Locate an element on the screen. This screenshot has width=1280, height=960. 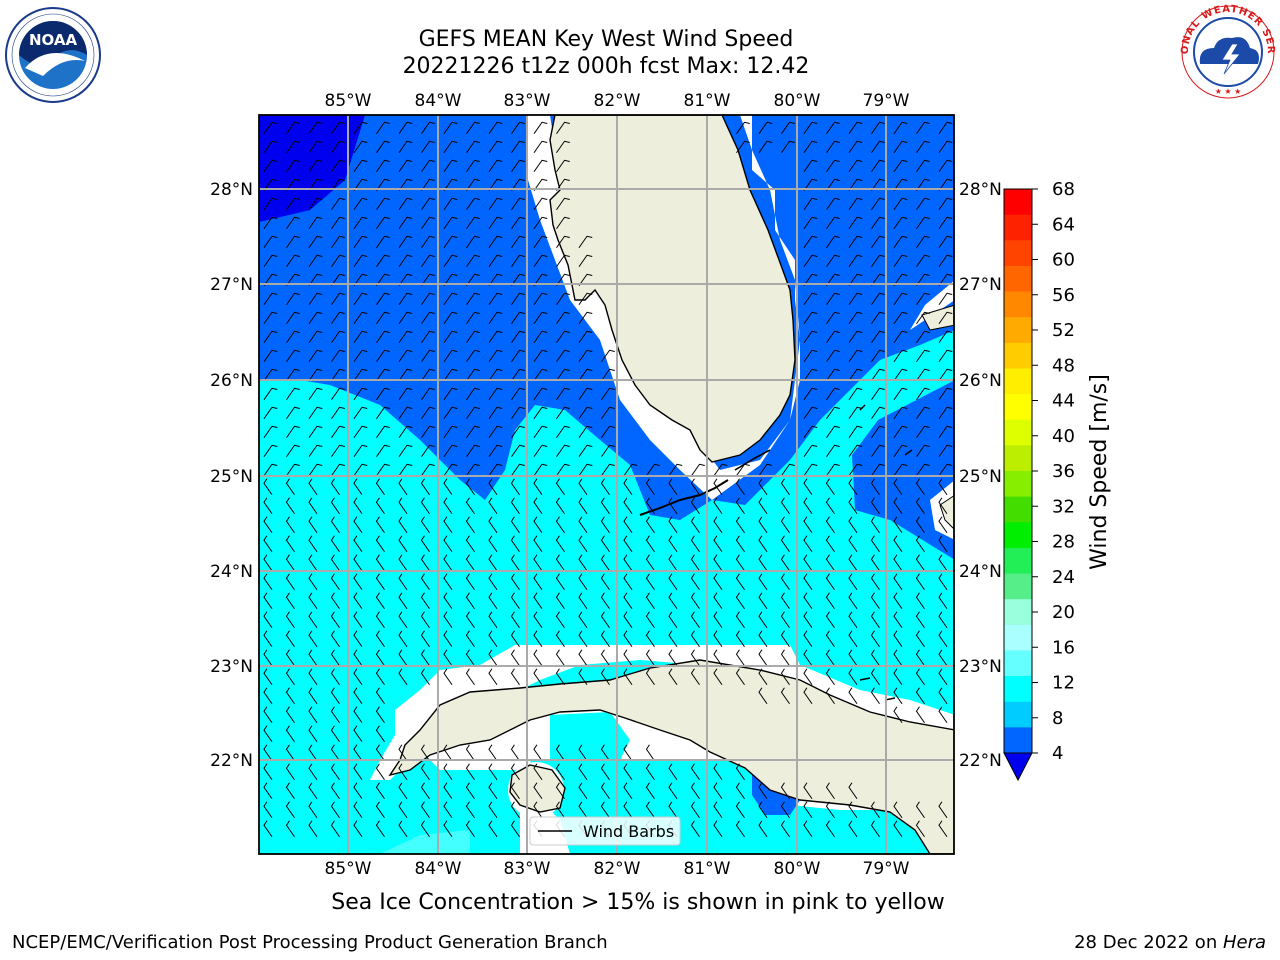
lat-labels-left: 28°N 27°N 26°N 25°N 24°N 23°N 22°N is located at coordinates (231, 475).